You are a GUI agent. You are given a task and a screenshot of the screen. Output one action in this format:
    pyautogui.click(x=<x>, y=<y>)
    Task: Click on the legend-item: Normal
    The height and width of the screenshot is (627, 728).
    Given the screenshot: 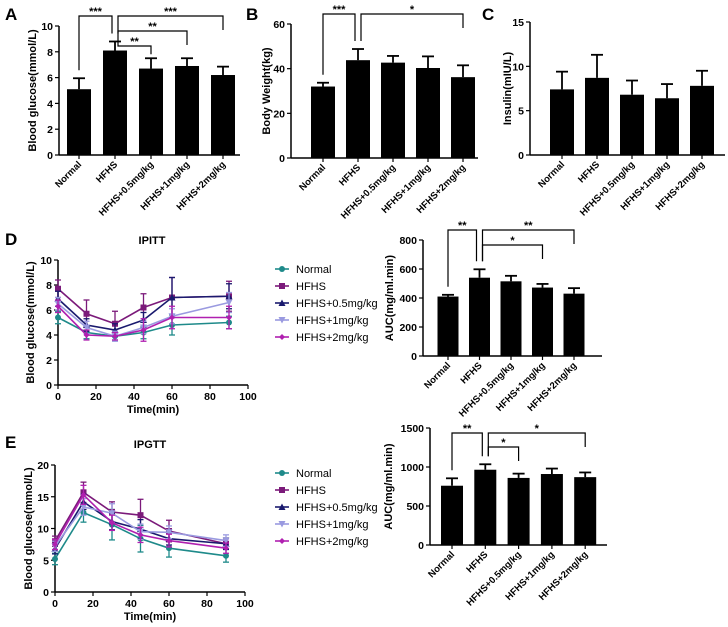 What is the action you would take?
    pyautogui.click(x=303, y=270)
    